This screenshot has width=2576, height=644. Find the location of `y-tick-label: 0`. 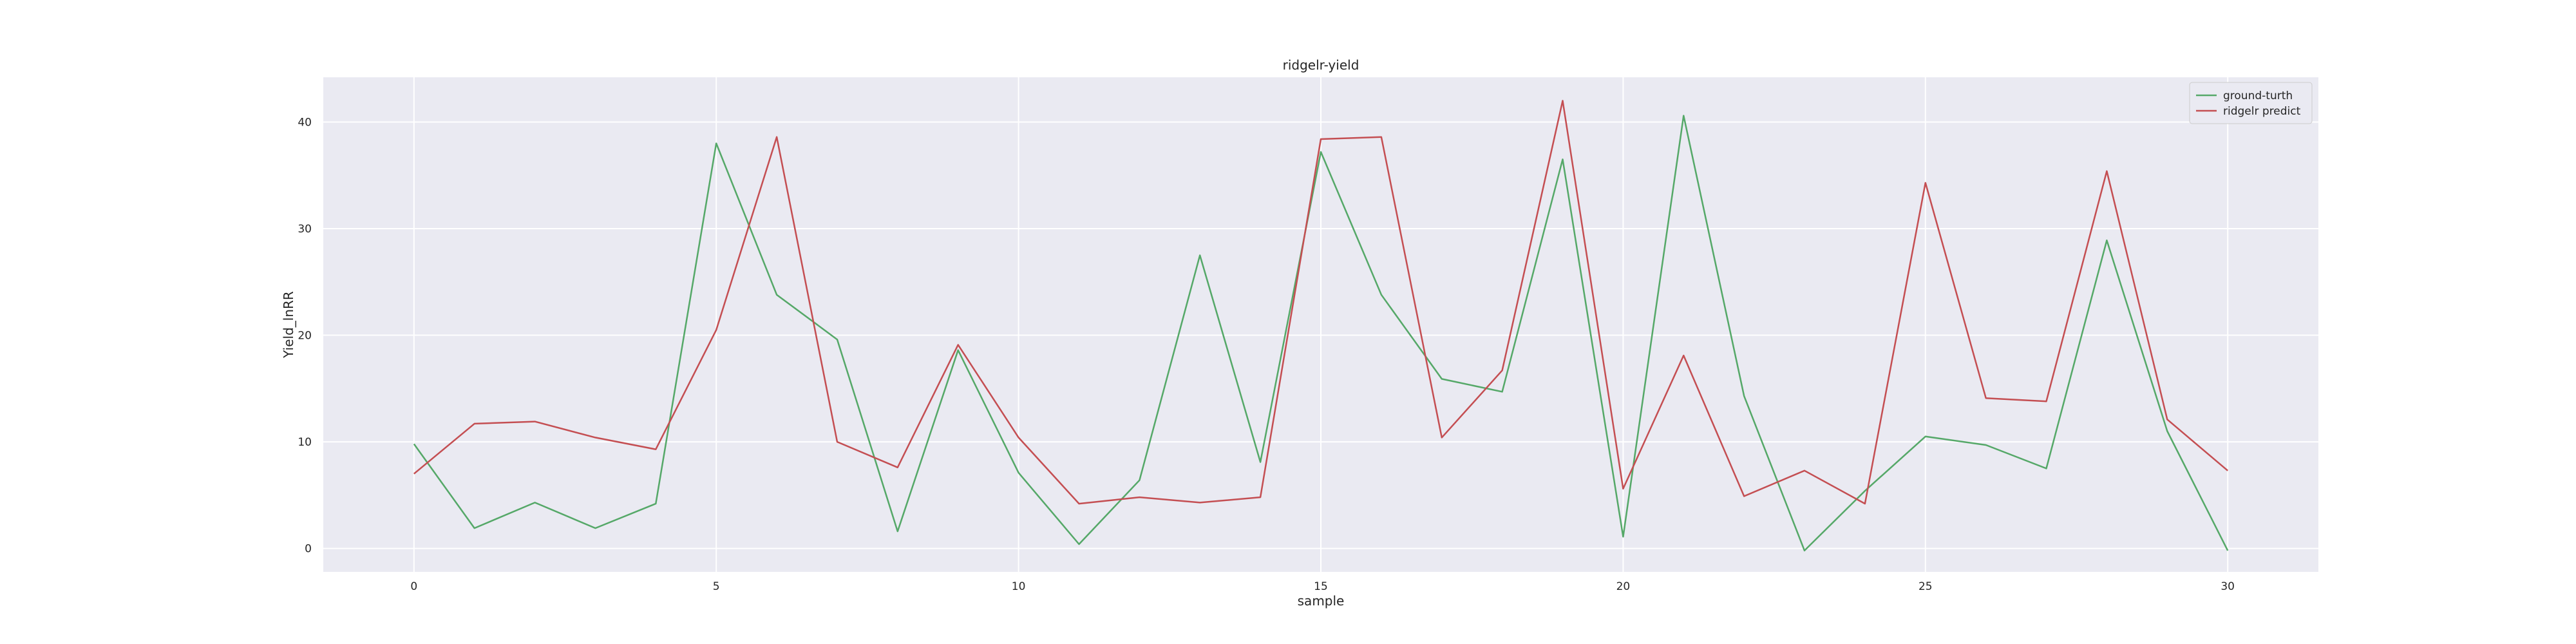

y-tick-label: 0 is located at coordinates (309, 549).